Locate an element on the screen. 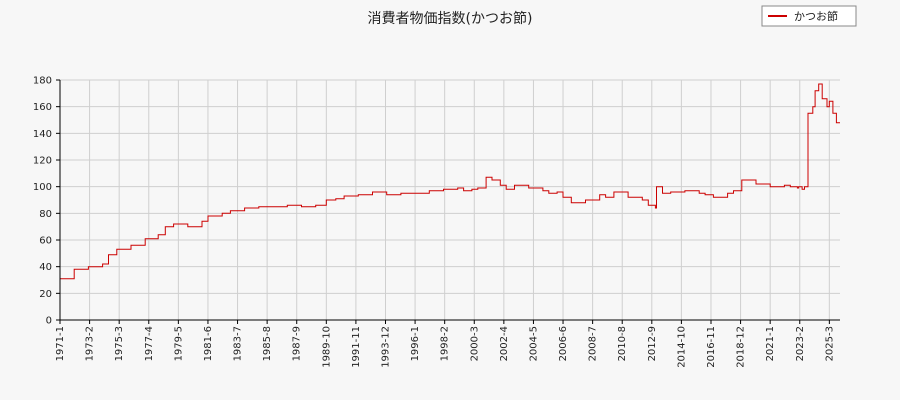 This screenshot has height=400, width=900. legend-box is located at coordinates (809, 16).